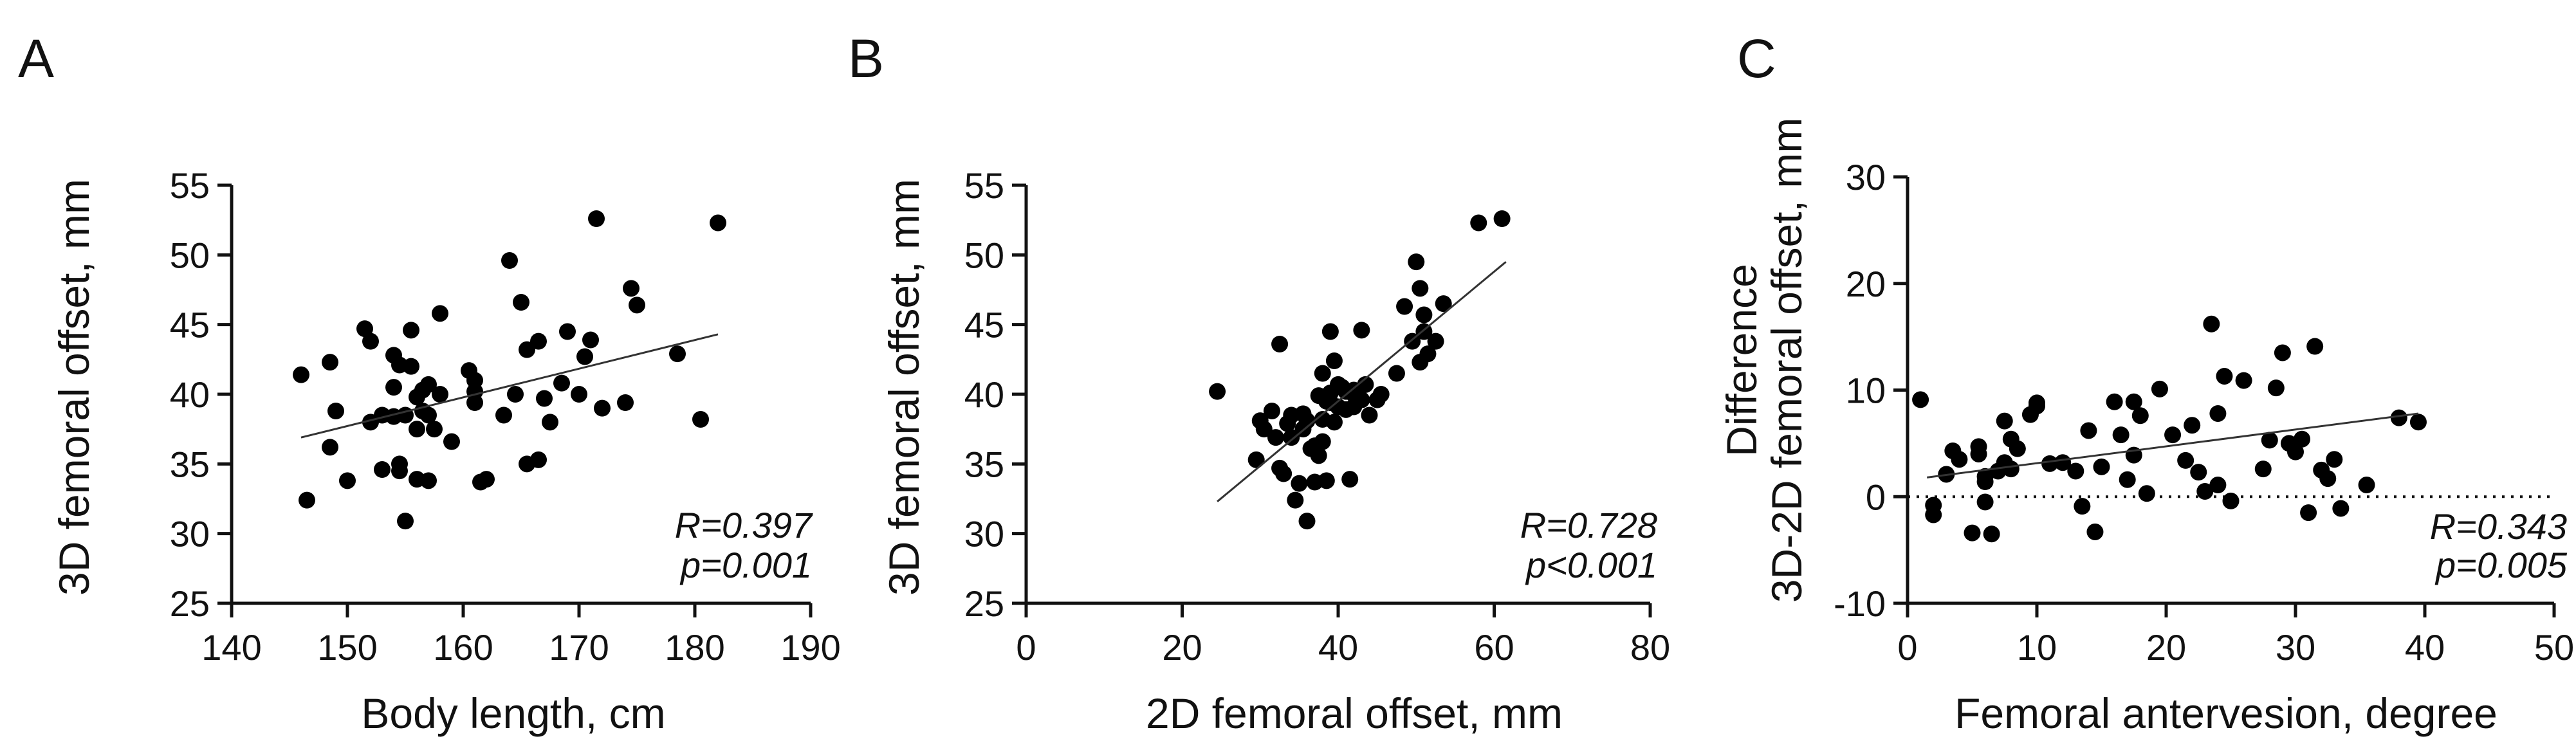 The width and height of the screenshot is (2576, 748). Describe the element at coordinates (2554, 648) in the screenshot. I see `panel-c-x-tick-label: 50` at that location.